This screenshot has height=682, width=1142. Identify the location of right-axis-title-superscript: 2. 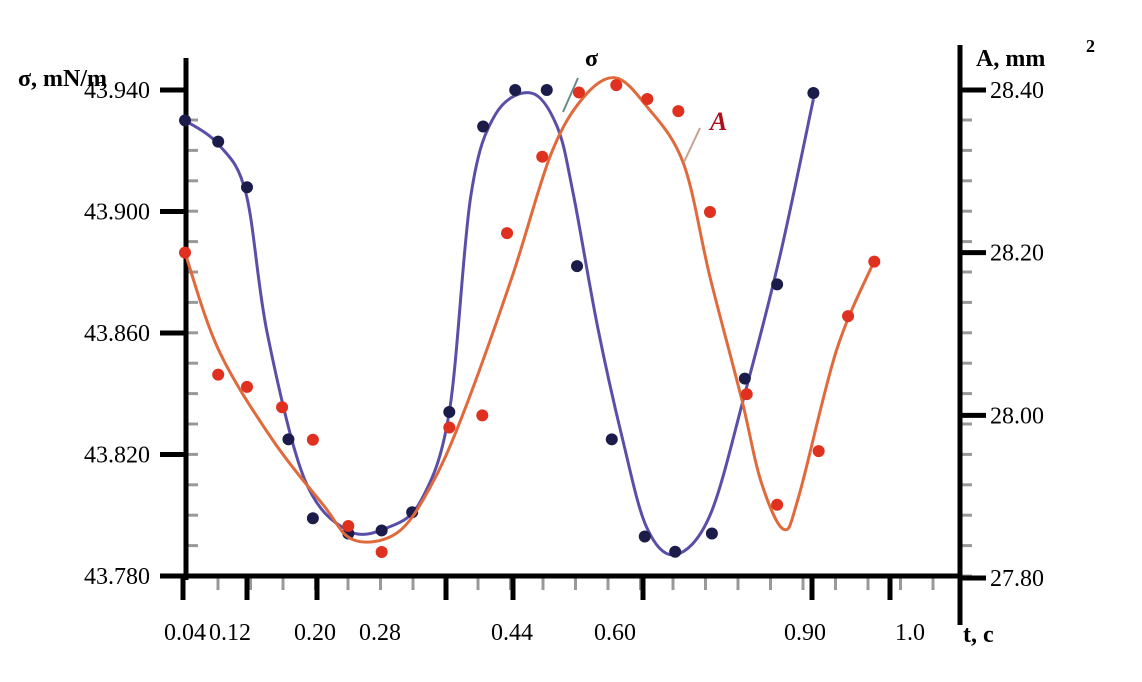
(1090, 46).